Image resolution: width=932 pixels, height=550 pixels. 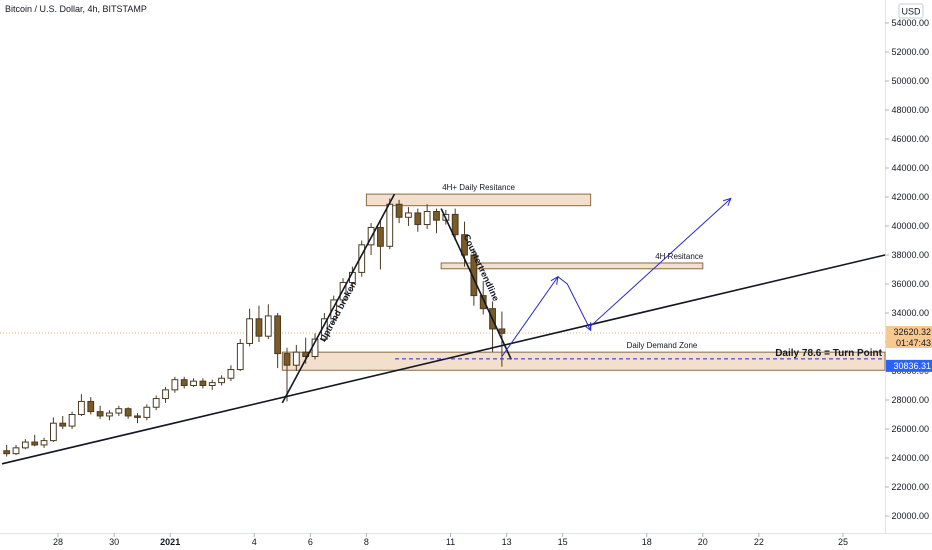 I want to click on time-tick-label: 15, so click(x=563, y=542).